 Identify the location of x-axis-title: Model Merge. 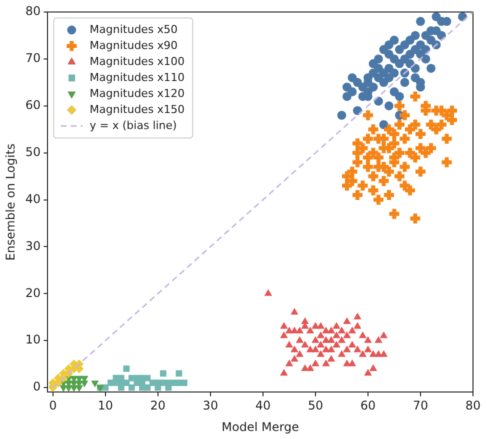
(260, 427).